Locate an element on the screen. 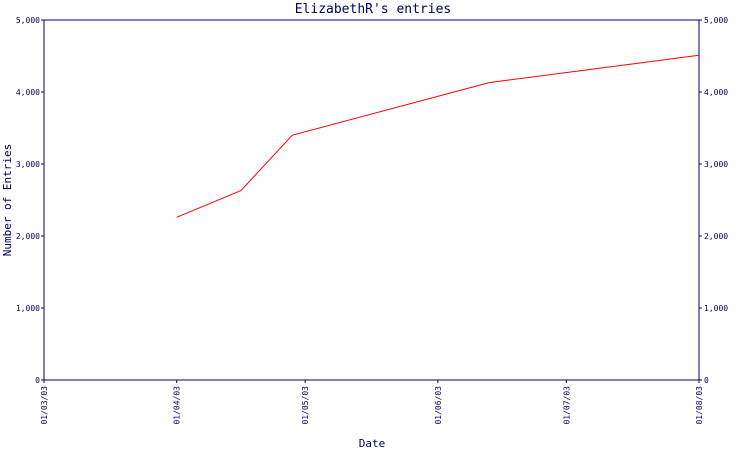 Image resolution: width=750 pixels, height=450 pixels. chart-title: ElizabethR's entries is located at coordinates (373, 9).